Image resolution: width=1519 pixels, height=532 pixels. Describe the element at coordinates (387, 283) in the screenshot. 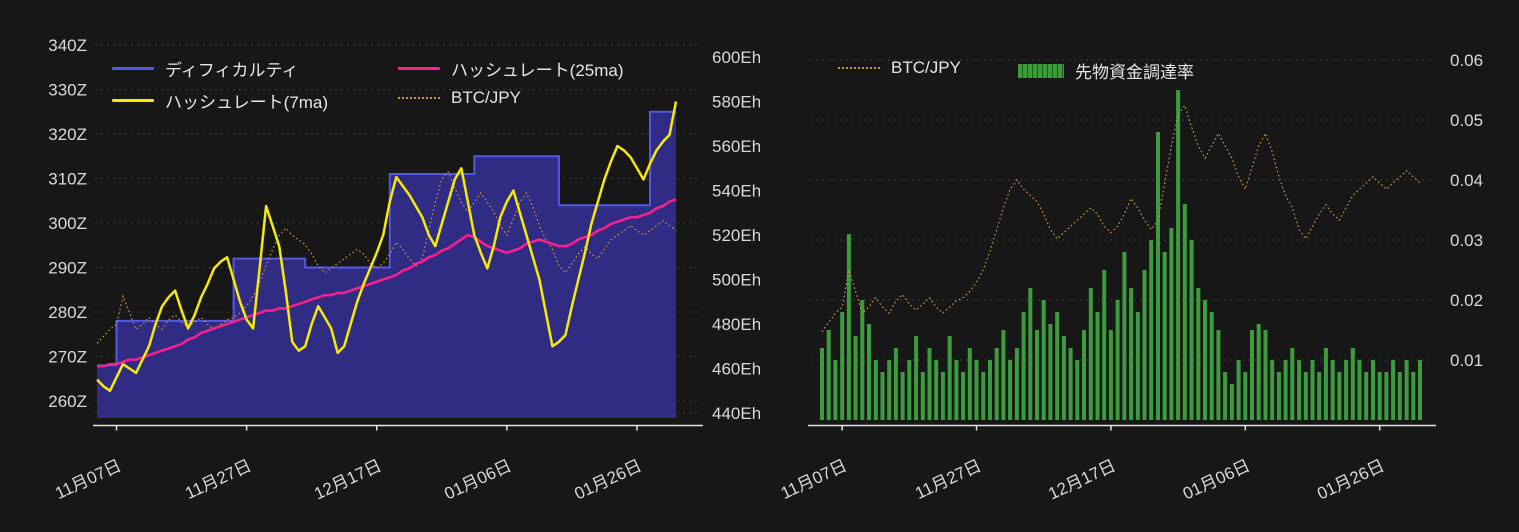

I see `hashrate-25ma-line` at that location.